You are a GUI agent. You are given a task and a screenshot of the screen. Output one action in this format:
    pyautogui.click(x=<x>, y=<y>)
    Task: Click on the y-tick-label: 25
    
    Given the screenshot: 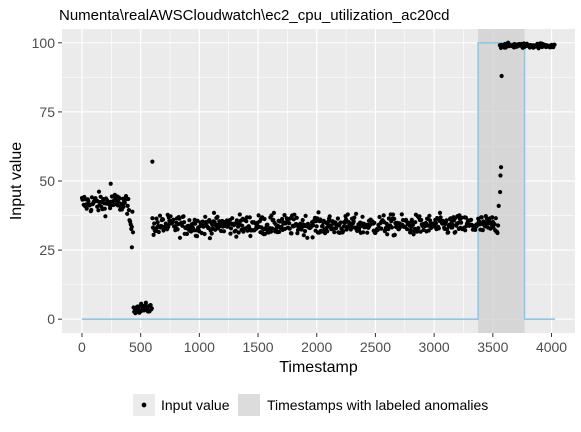 What is the action you would take?
    pyautogui.click(x=47, y=250)
    